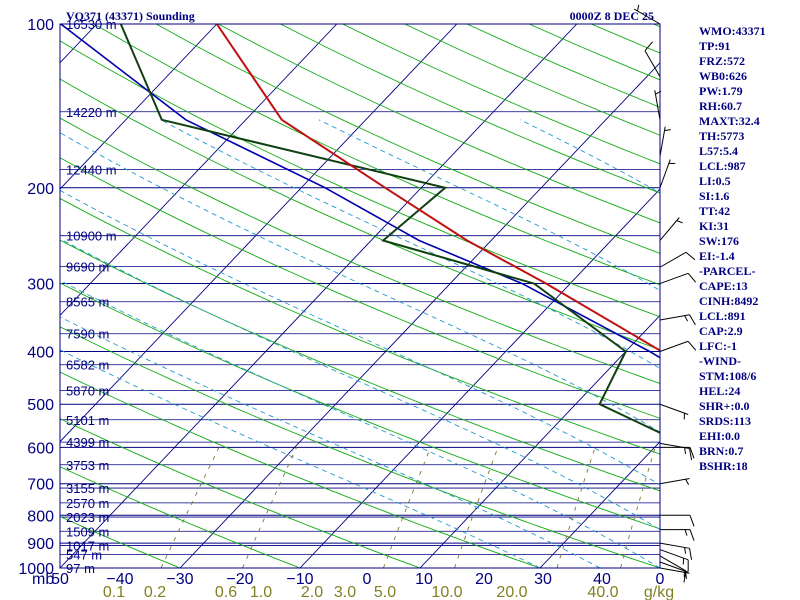 The width and height of the screenshot is (800, 600). Describe the element at coordinates (87, 465) in the screenshot. I see `height-label: 3753 m` at that location.